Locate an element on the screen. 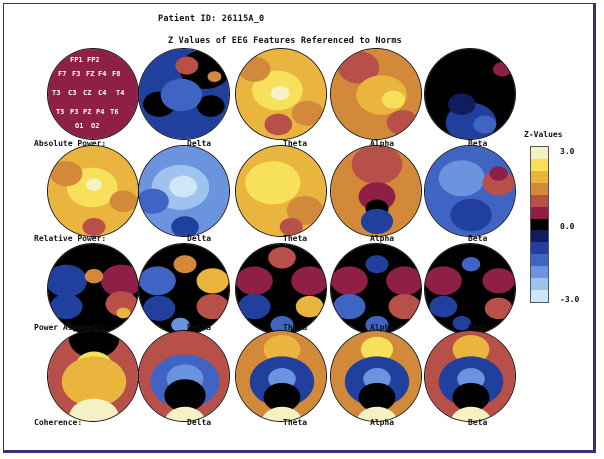 Image resolution: width=604 pixels, height=459 pixels. map-abs-beta is located at coordinates (470, 94).